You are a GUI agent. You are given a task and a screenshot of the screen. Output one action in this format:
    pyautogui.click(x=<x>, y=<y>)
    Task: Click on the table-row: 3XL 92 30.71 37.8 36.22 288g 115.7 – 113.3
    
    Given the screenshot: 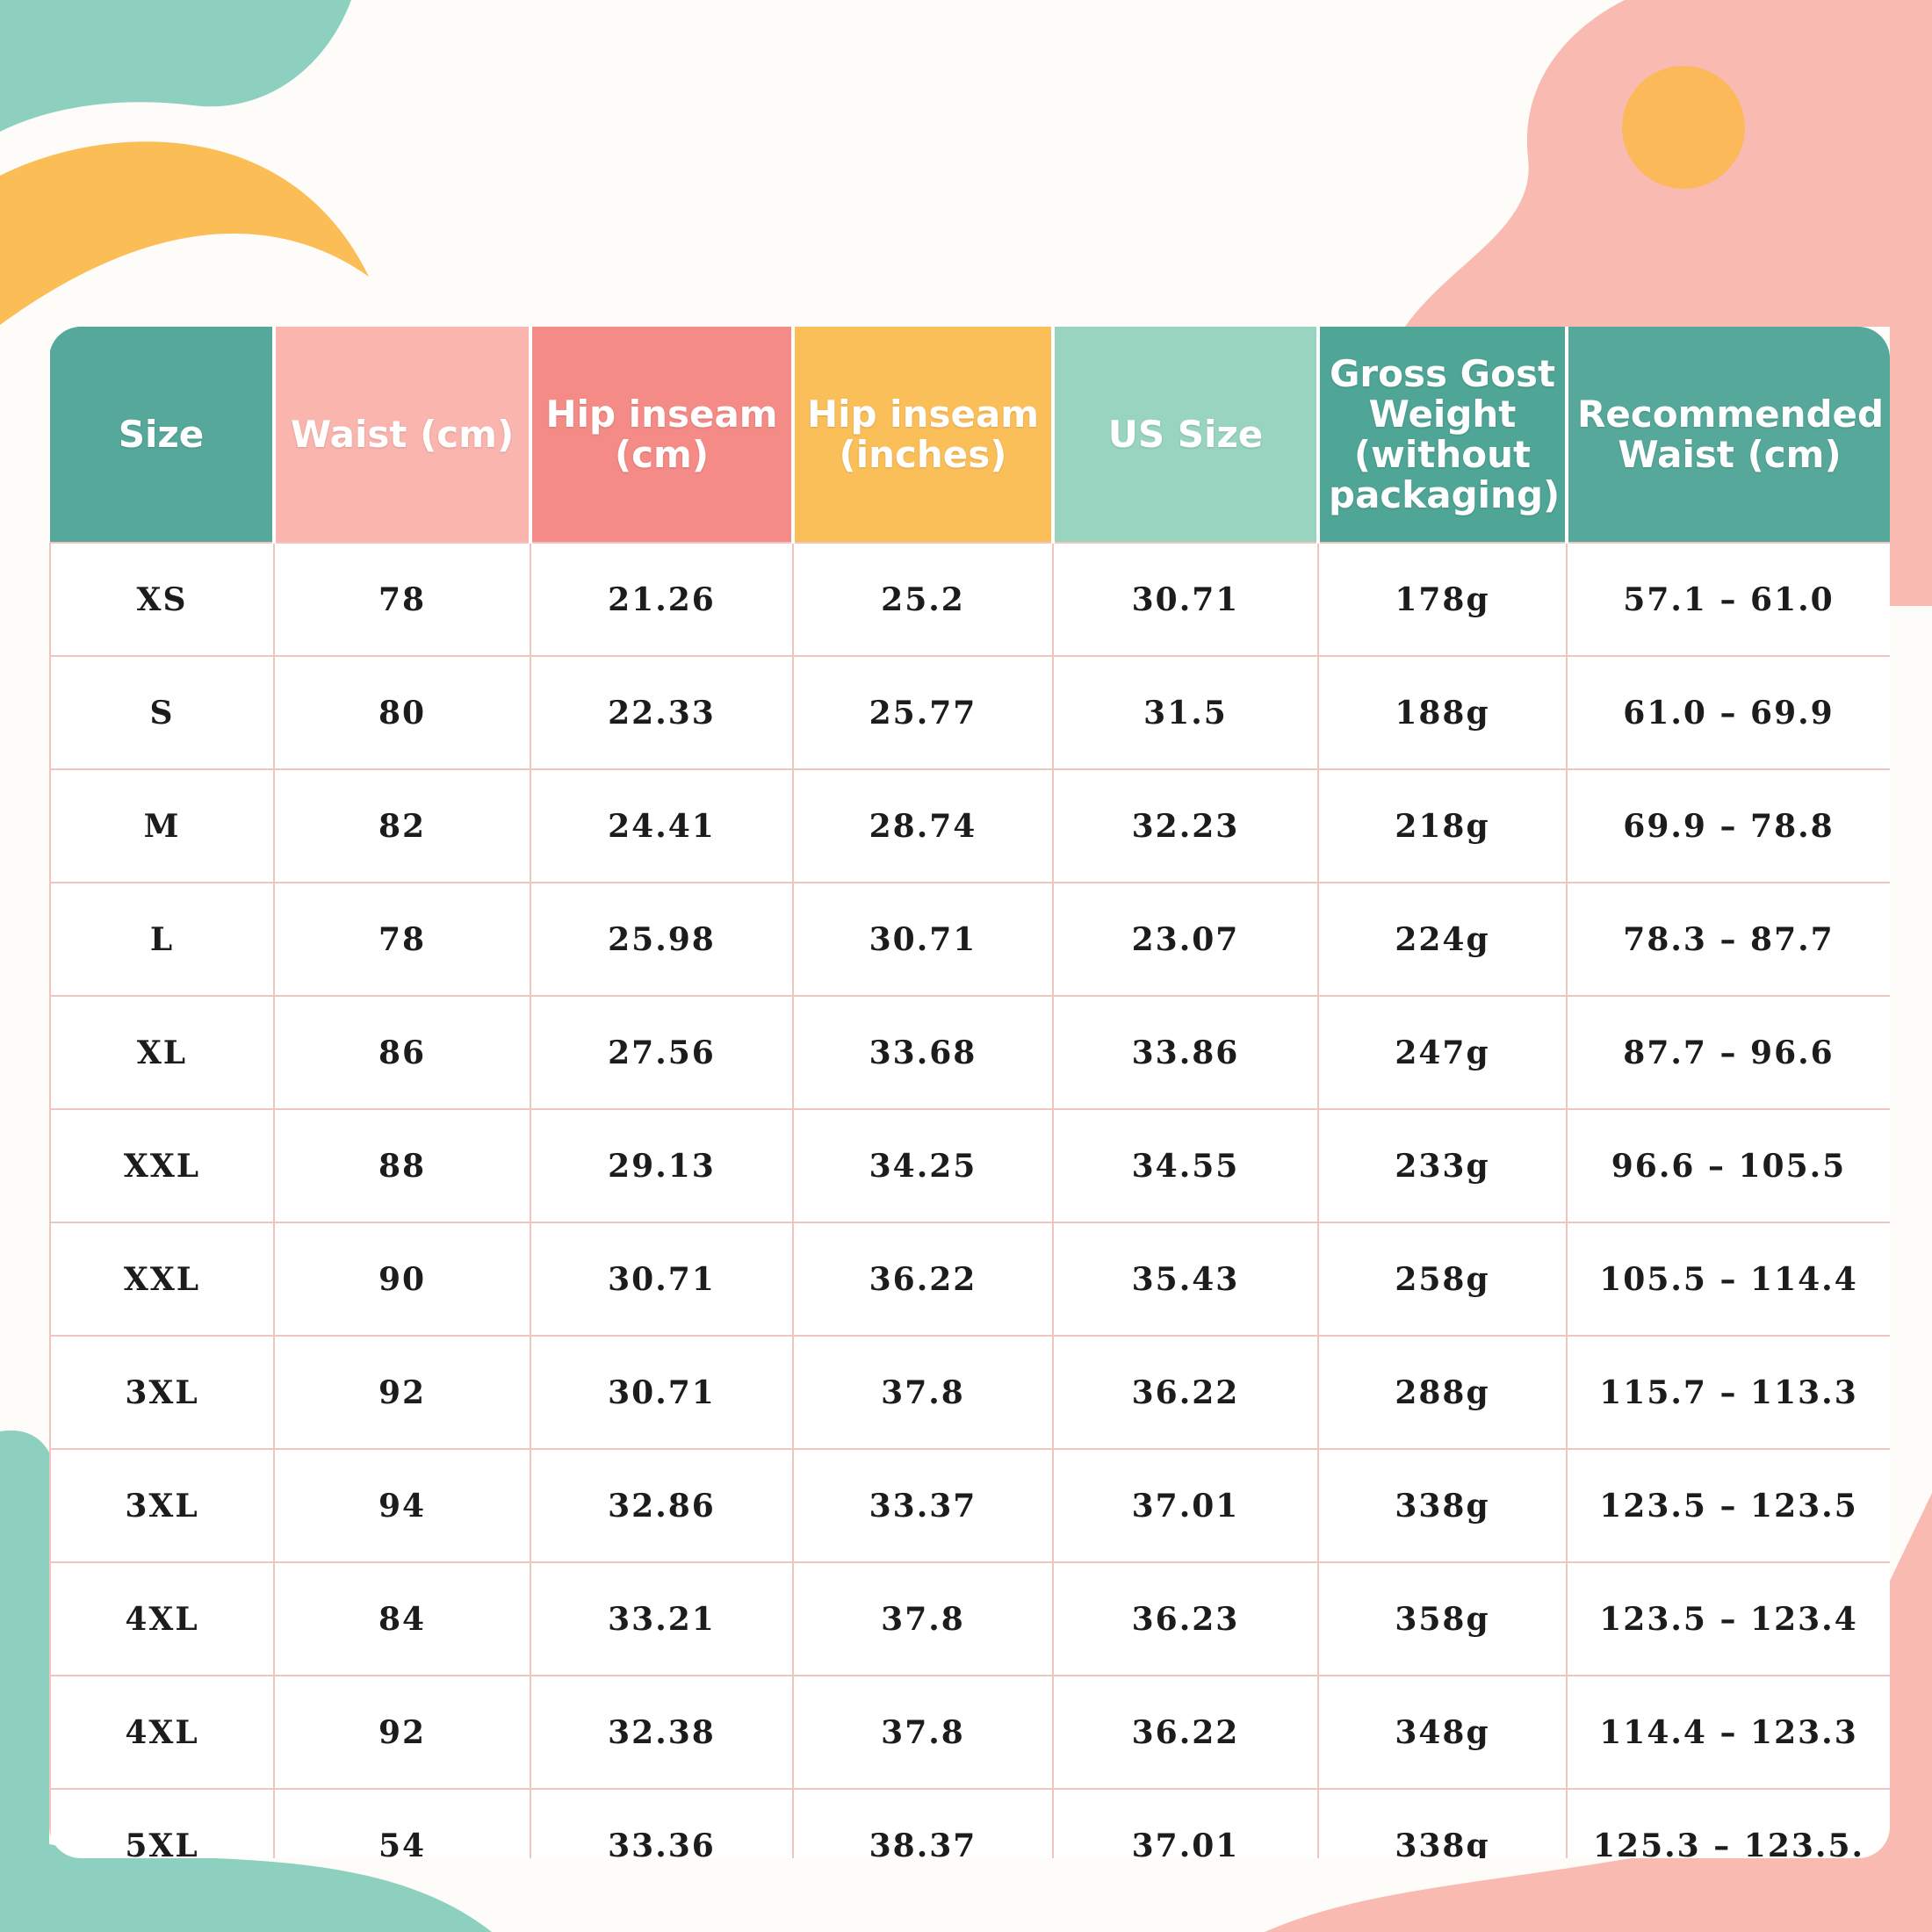 What is the action you would take?
    pyautogui.click(x=970, y=1392)
    